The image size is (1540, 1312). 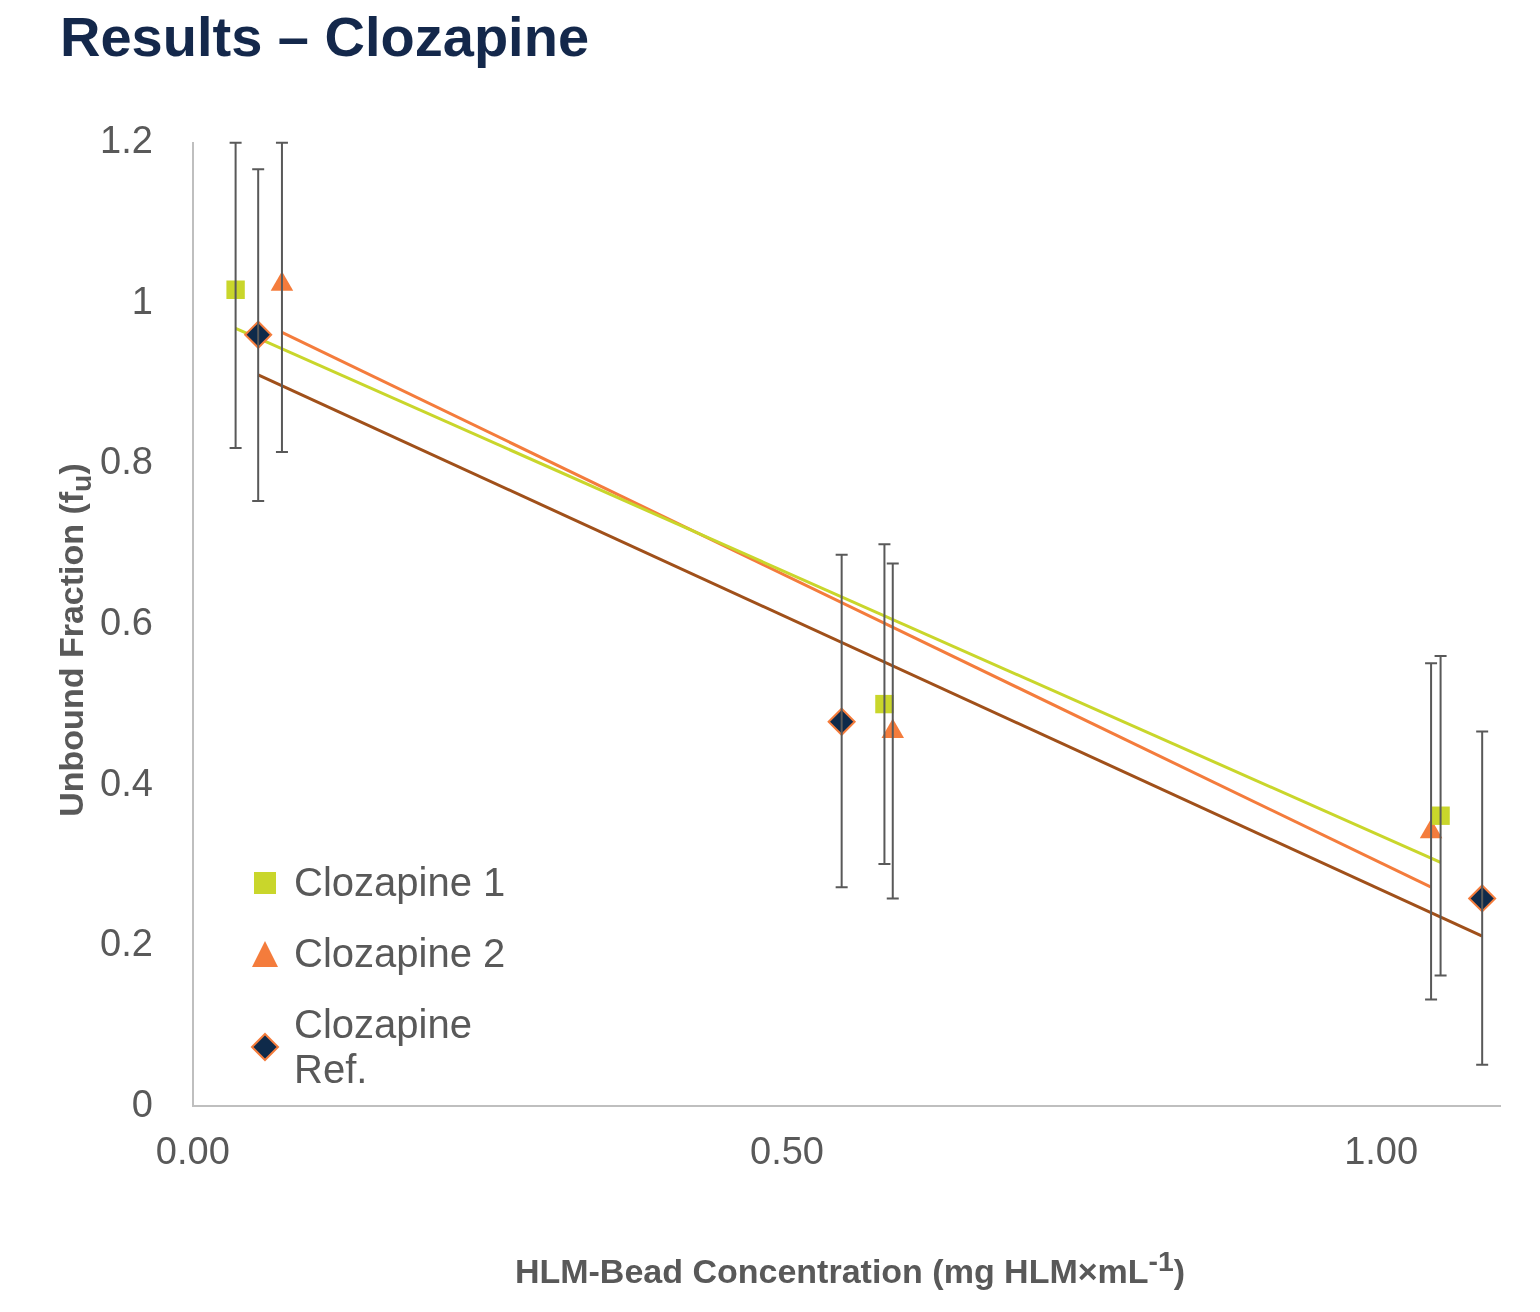 I want to click on y-tick-label: 1, so click(x=142, y=300).